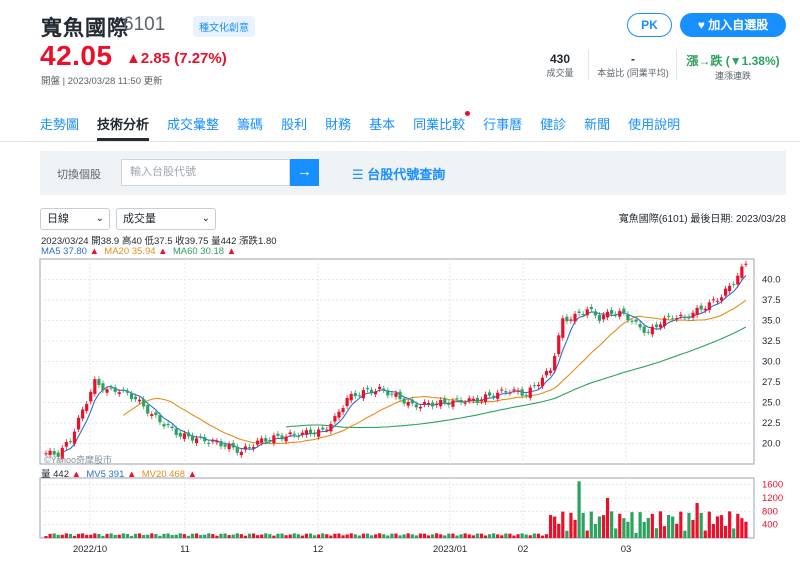 Image resolution: width=800 pixels, height=561 pixels. I want to click on divider, so click(588, 65).